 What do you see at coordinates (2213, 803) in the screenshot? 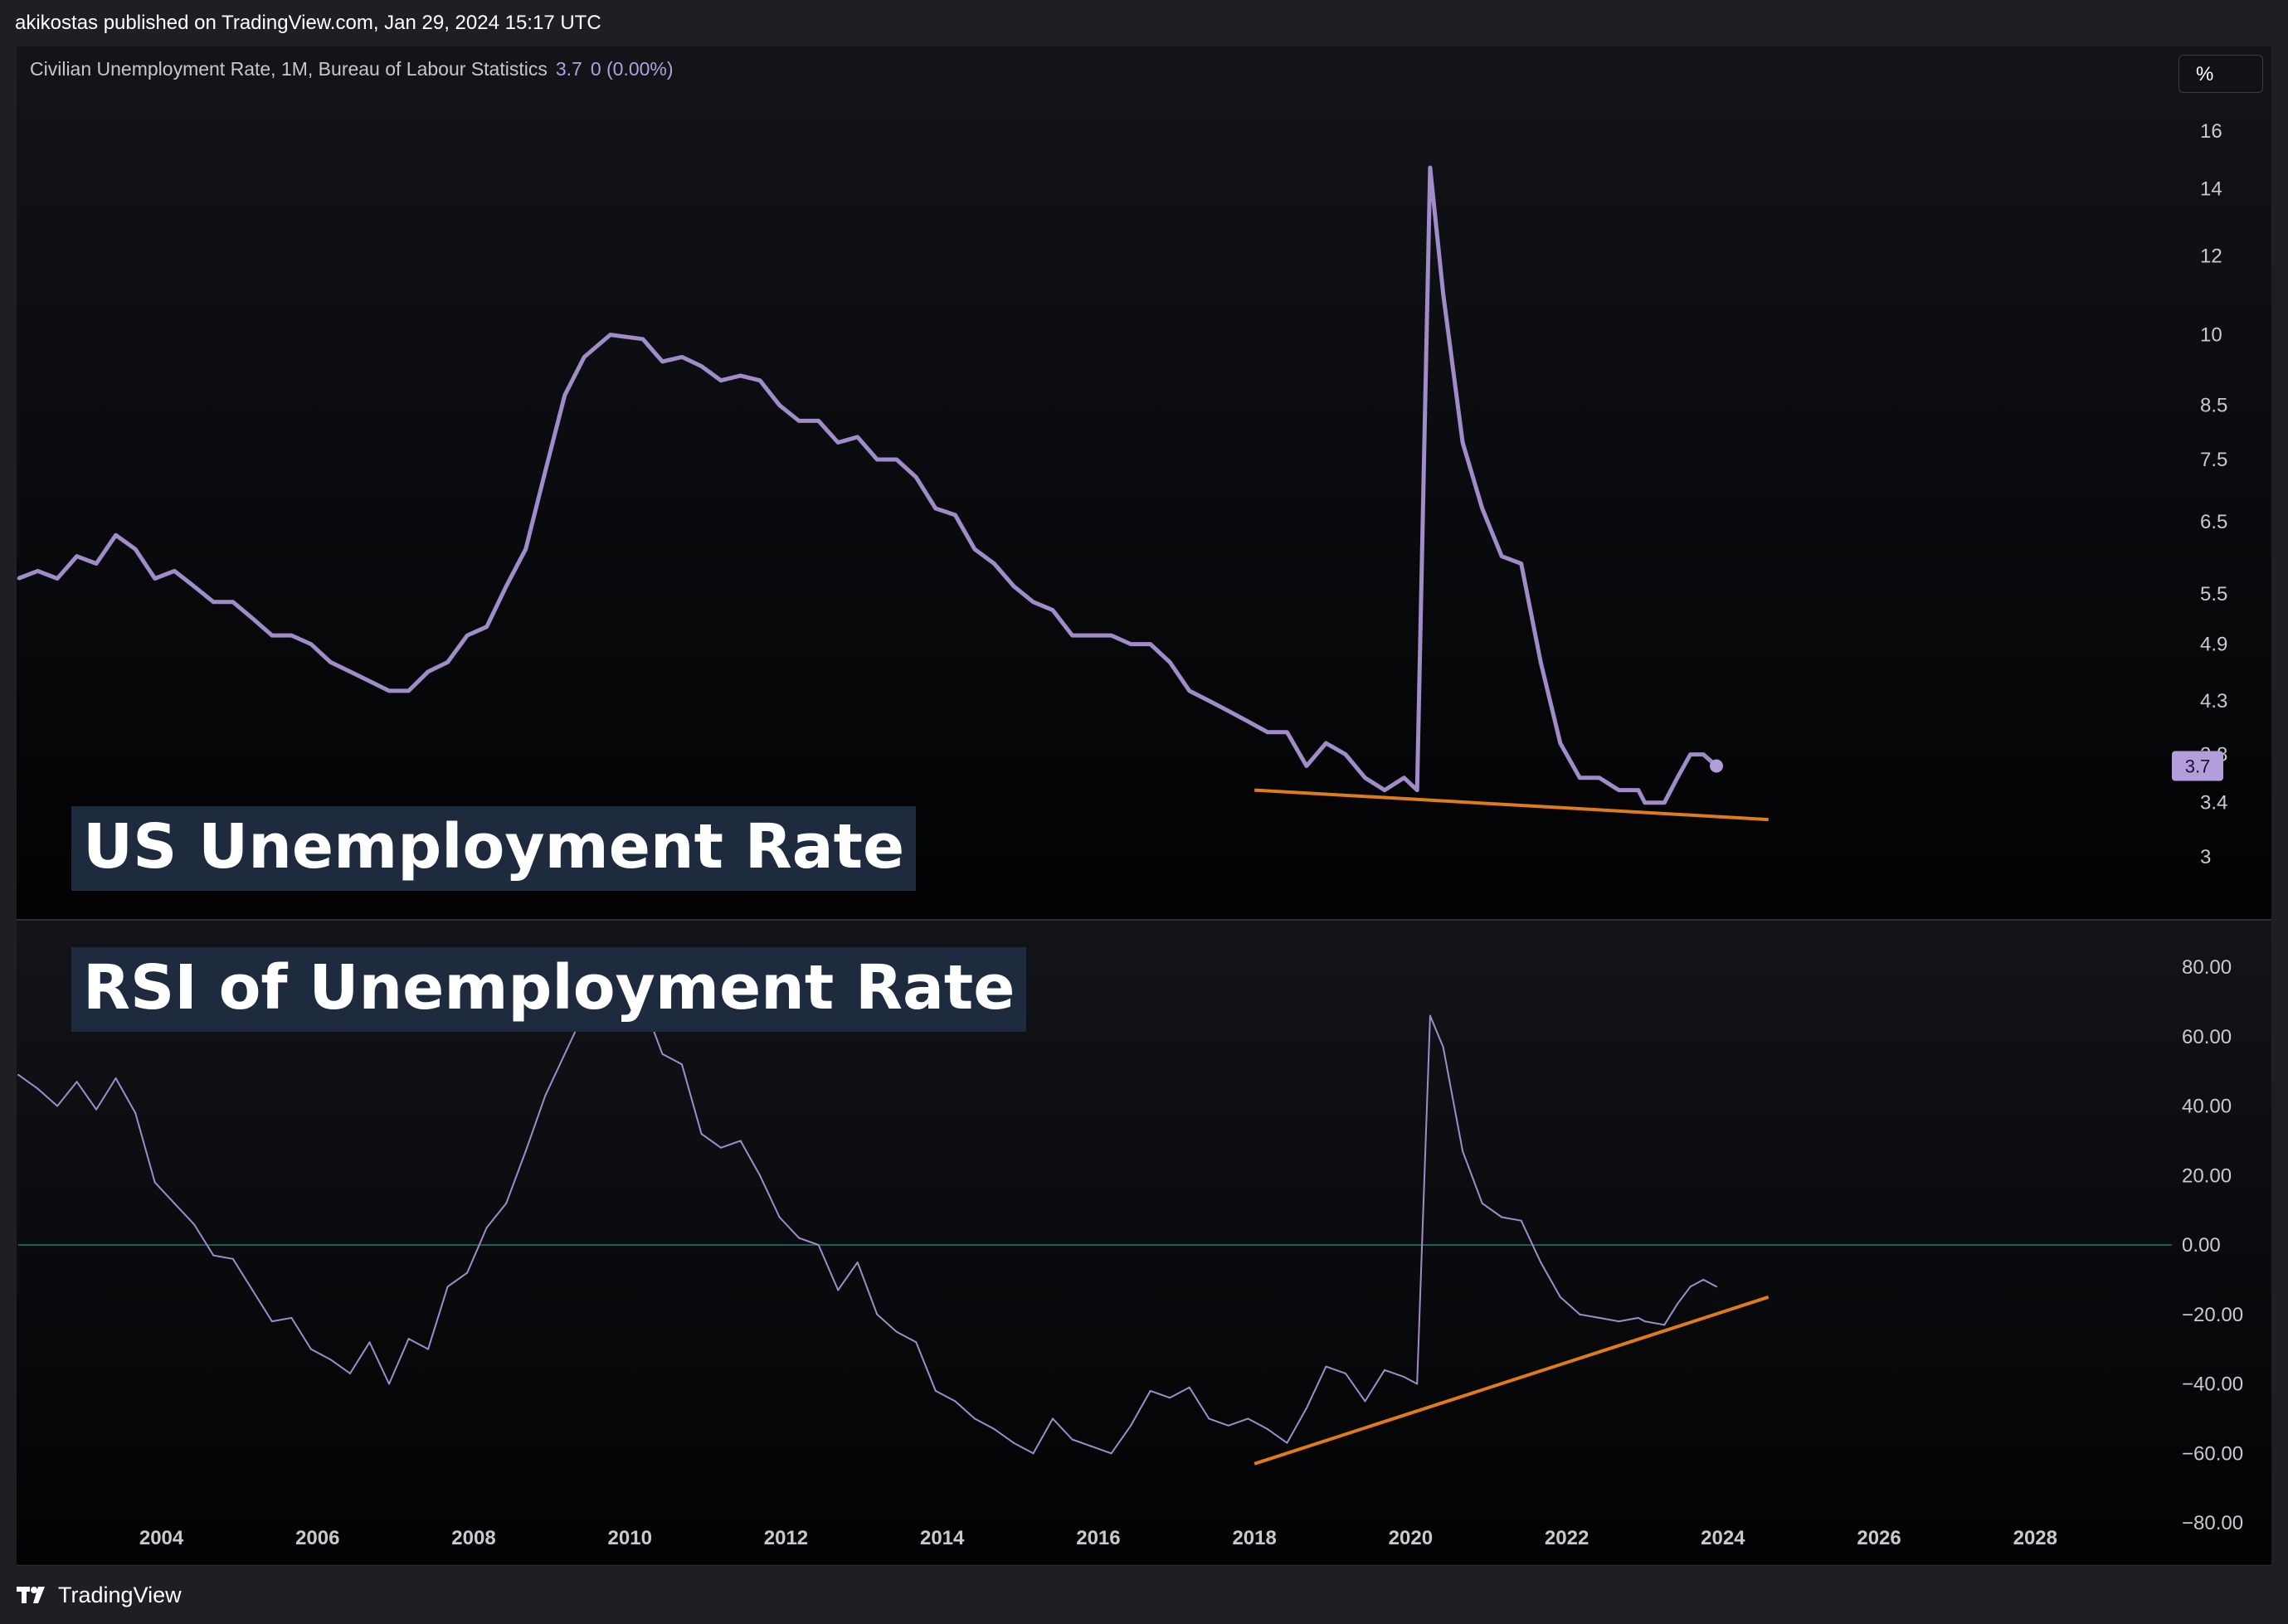
I see `top-y-tick-label: 3.4` at bounding box center [2213, 803].